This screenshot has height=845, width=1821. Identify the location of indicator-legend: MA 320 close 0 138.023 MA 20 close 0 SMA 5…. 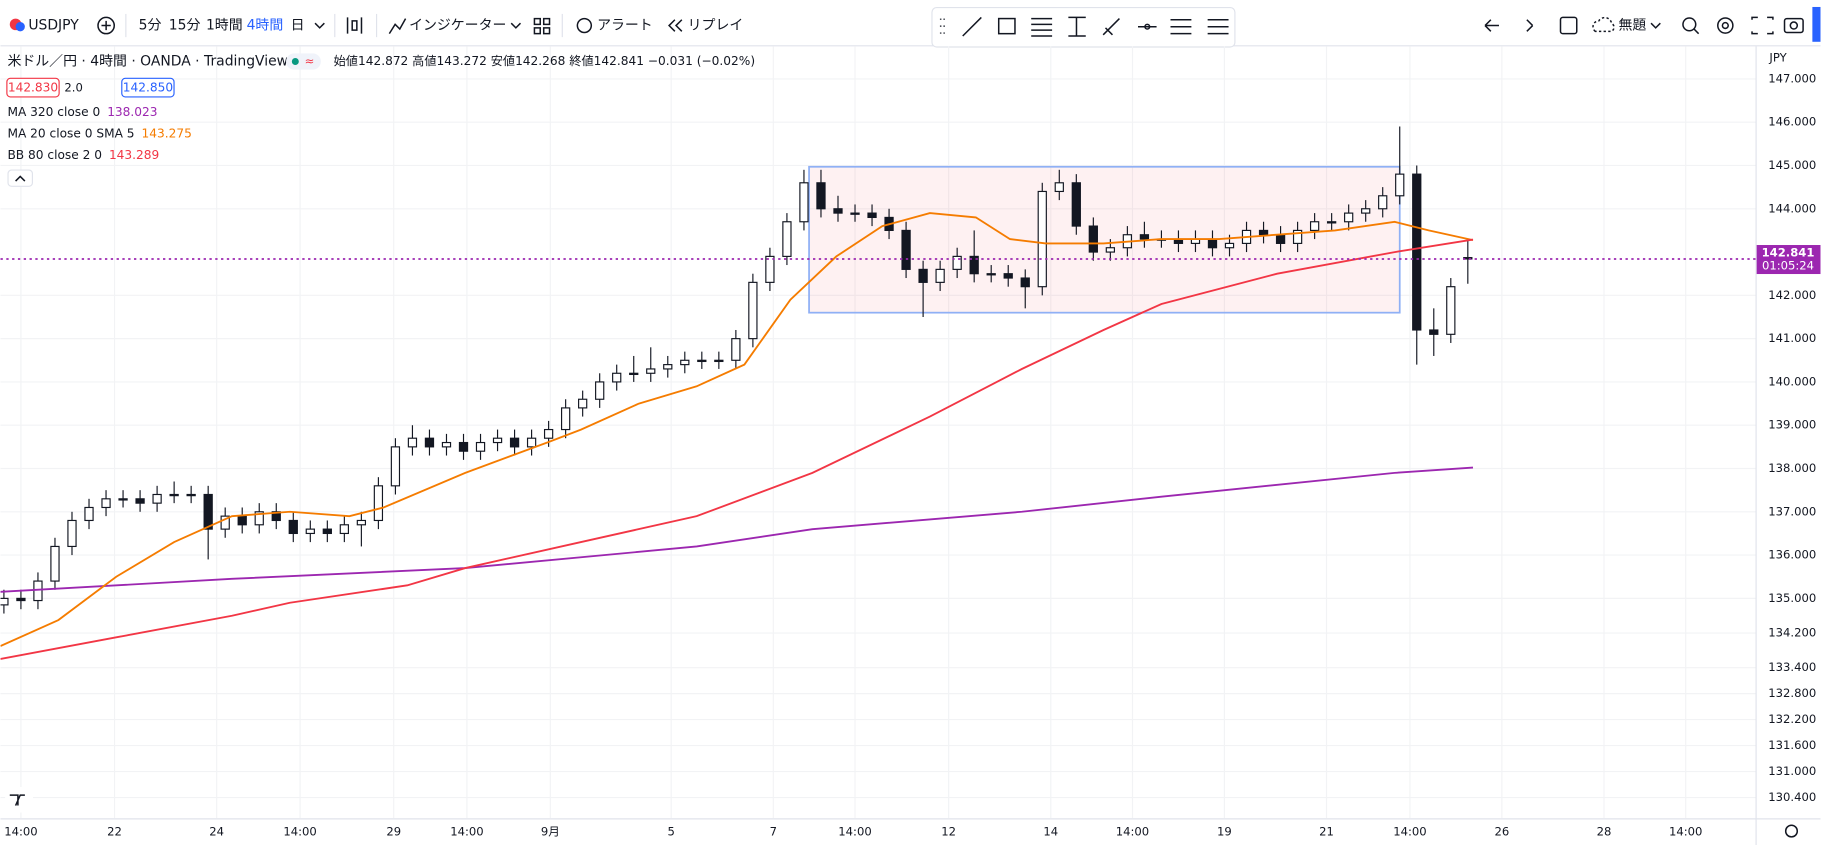
(99, 133).